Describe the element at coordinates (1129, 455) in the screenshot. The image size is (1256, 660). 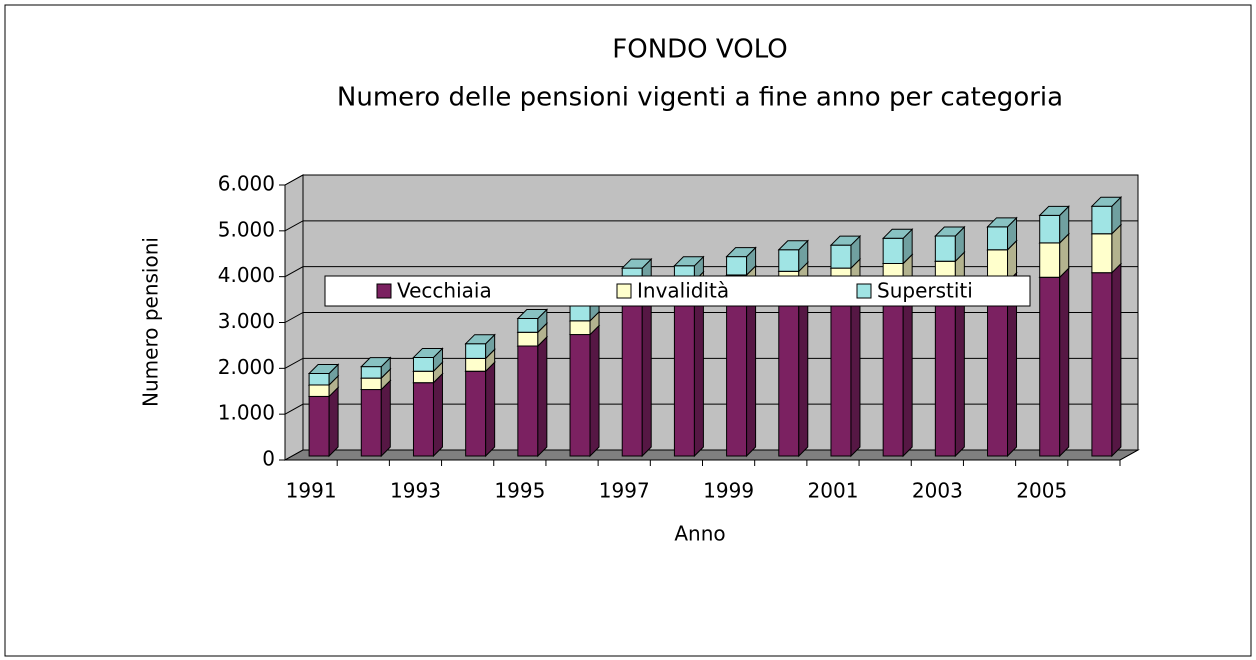
I see `x-axis-end` at that location.